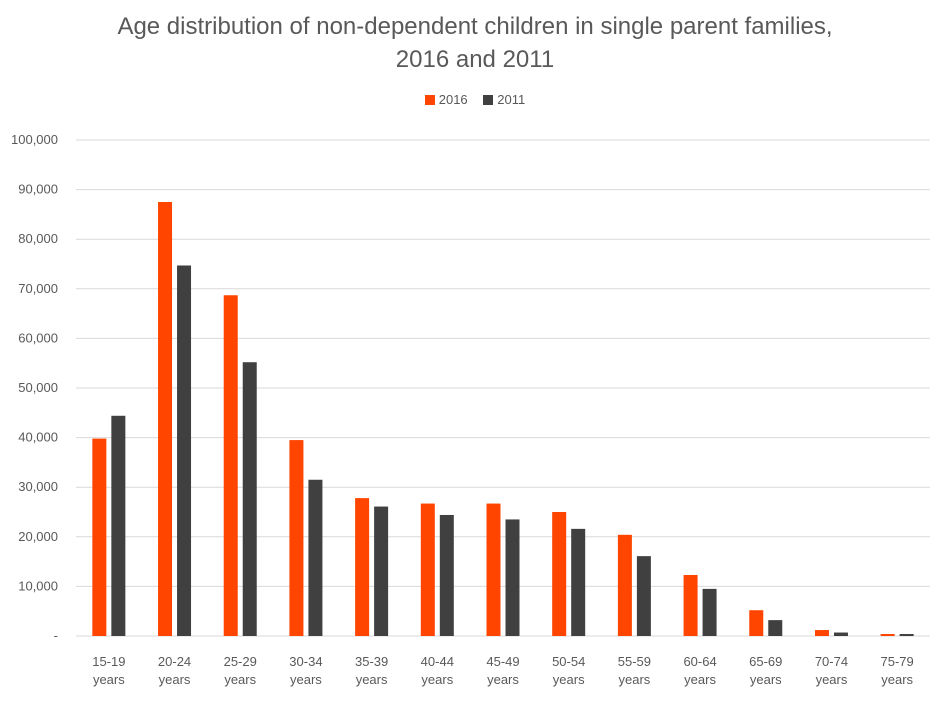  What do you see at coordinates (371, 661) in the screenshot?
I see `x-tick-label: 35-39` at bounding box center [371, 661].